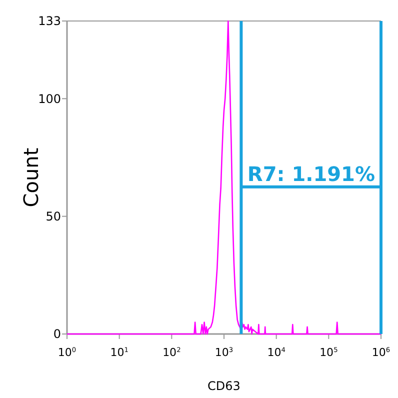  What do you see at coordinates (171, 352) in the screenshot?
I see `x-tick-label: 10$^{2}$` at bounding box center [171, 352].